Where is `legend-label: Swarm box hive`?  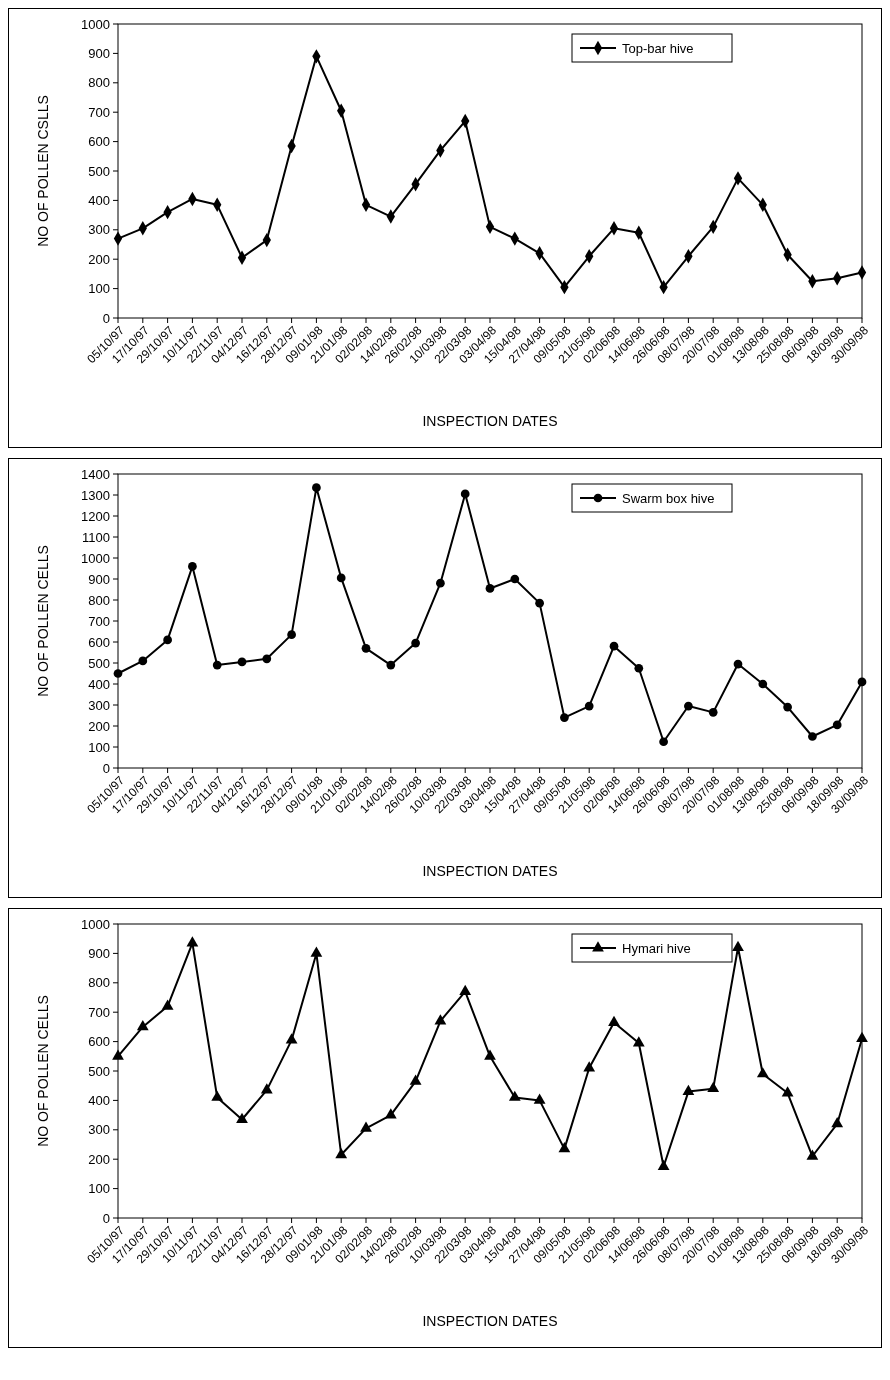
legend-label: Swarm box hive is located at coordinates (668, 498).